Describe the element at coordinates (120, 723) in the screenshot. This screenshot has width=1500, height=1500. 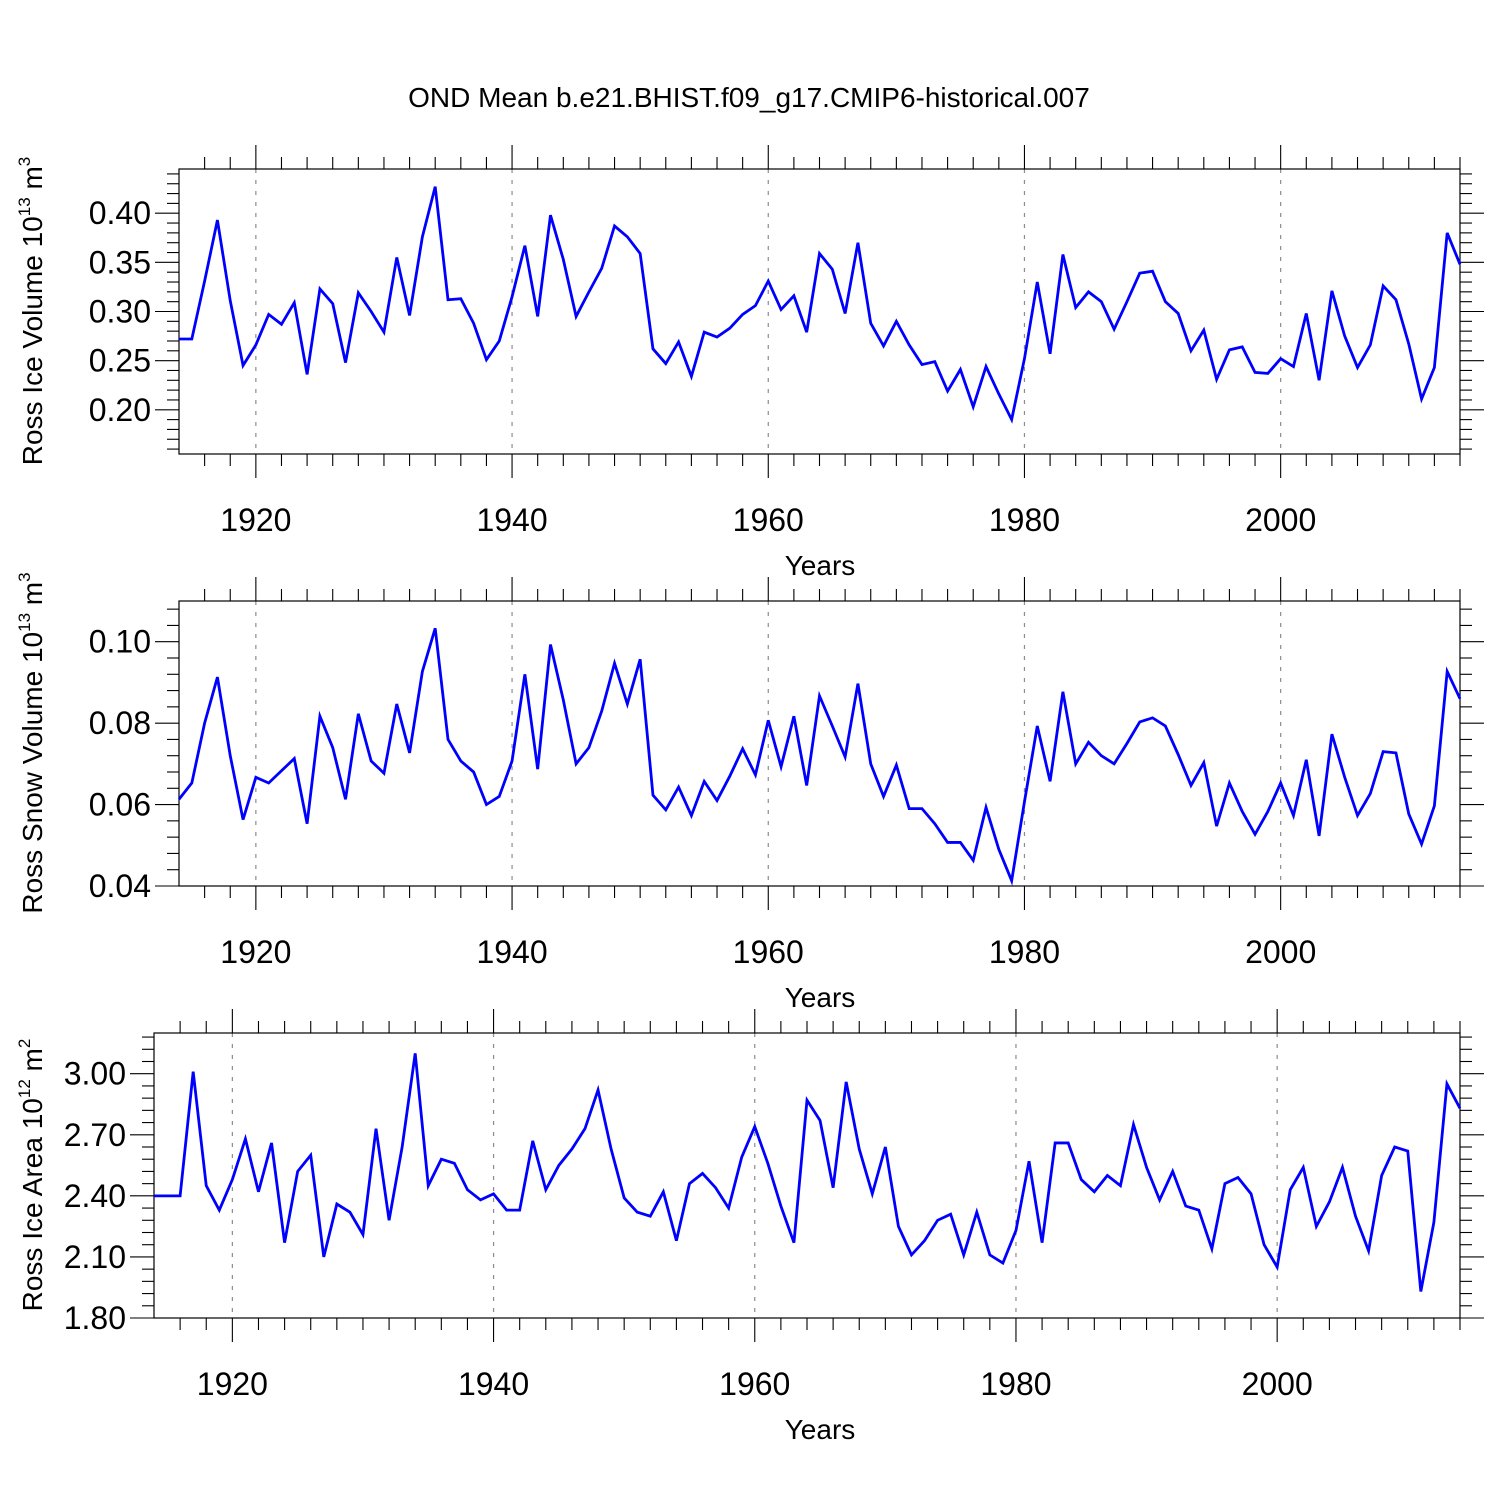
I see `y-tick-label: 0.08` at that location.